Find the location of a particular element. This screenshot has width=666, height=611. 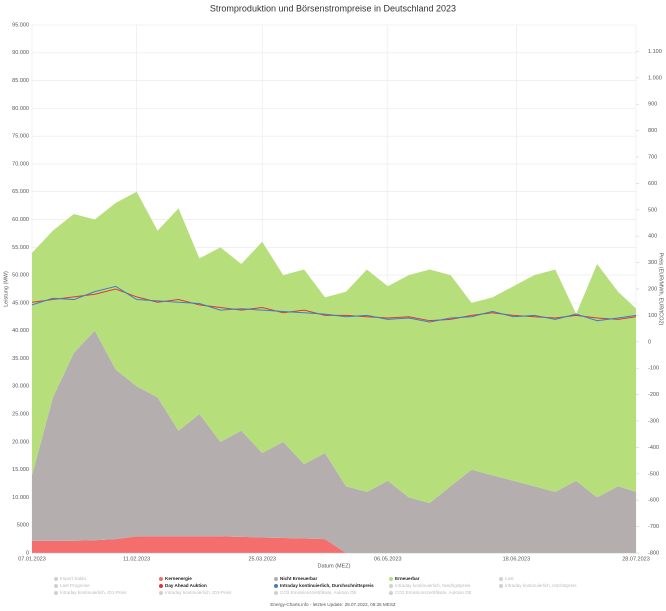

x-tick-label: 25.03.2023 is located at coordinates (262, 559).